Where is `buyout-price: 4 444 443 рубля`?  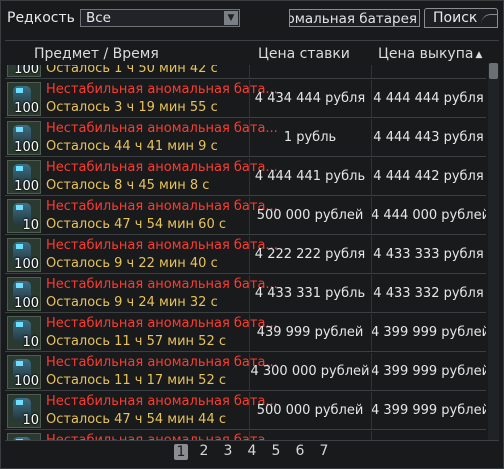 buyout-price: 4 444 443 рубля is located at coordinates (428, 137).